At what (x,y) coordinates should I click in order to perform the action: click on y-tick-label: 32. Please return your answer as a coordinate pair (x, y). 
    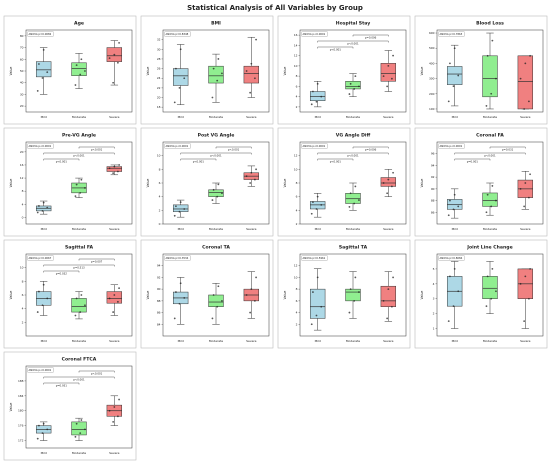
    Looking at the image, I should click on (159, 40).